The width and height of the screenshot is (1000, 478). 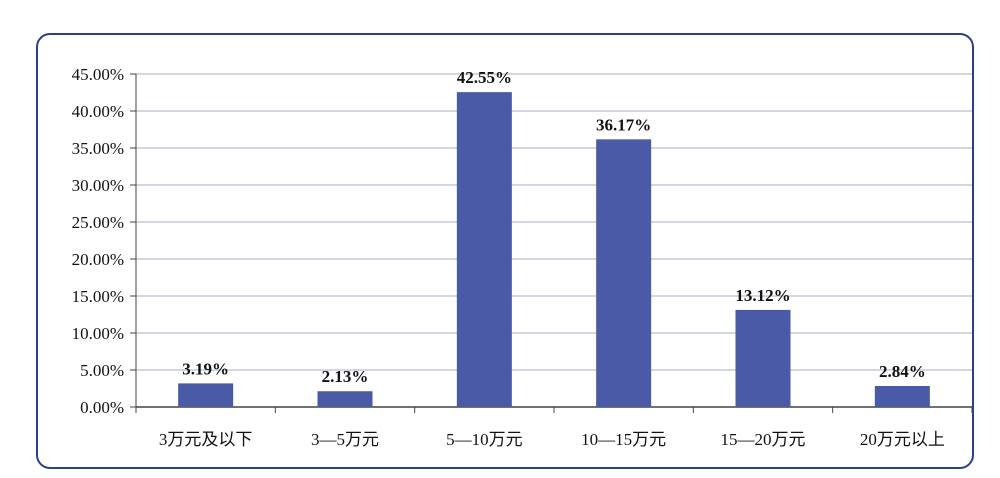 What do you see at coordinates (345, 439) in the screenshot?
I see `category-label: 3—5万元` at bounding box center [345, 439].